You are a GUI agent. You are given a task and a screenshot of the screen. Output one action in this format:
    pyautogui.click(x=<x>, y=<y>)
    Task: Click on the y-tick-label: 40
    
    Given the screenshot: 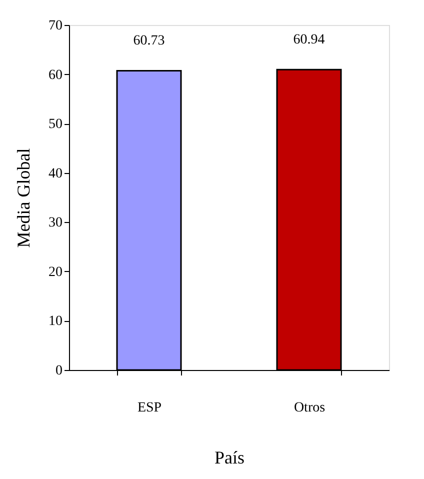 What is the action you would take?
    pyautogui.click(x=55, y=174)
    